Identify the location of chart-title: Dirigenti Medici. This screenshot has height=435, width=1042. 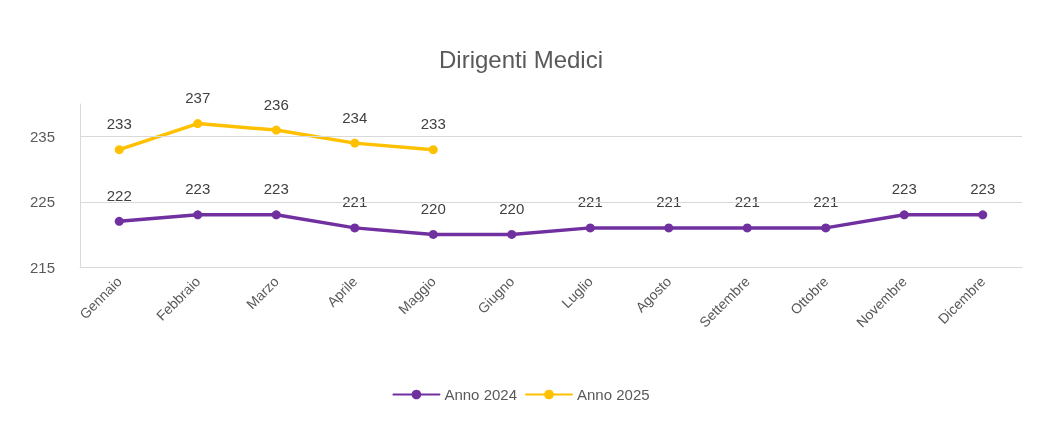
(521, 59).